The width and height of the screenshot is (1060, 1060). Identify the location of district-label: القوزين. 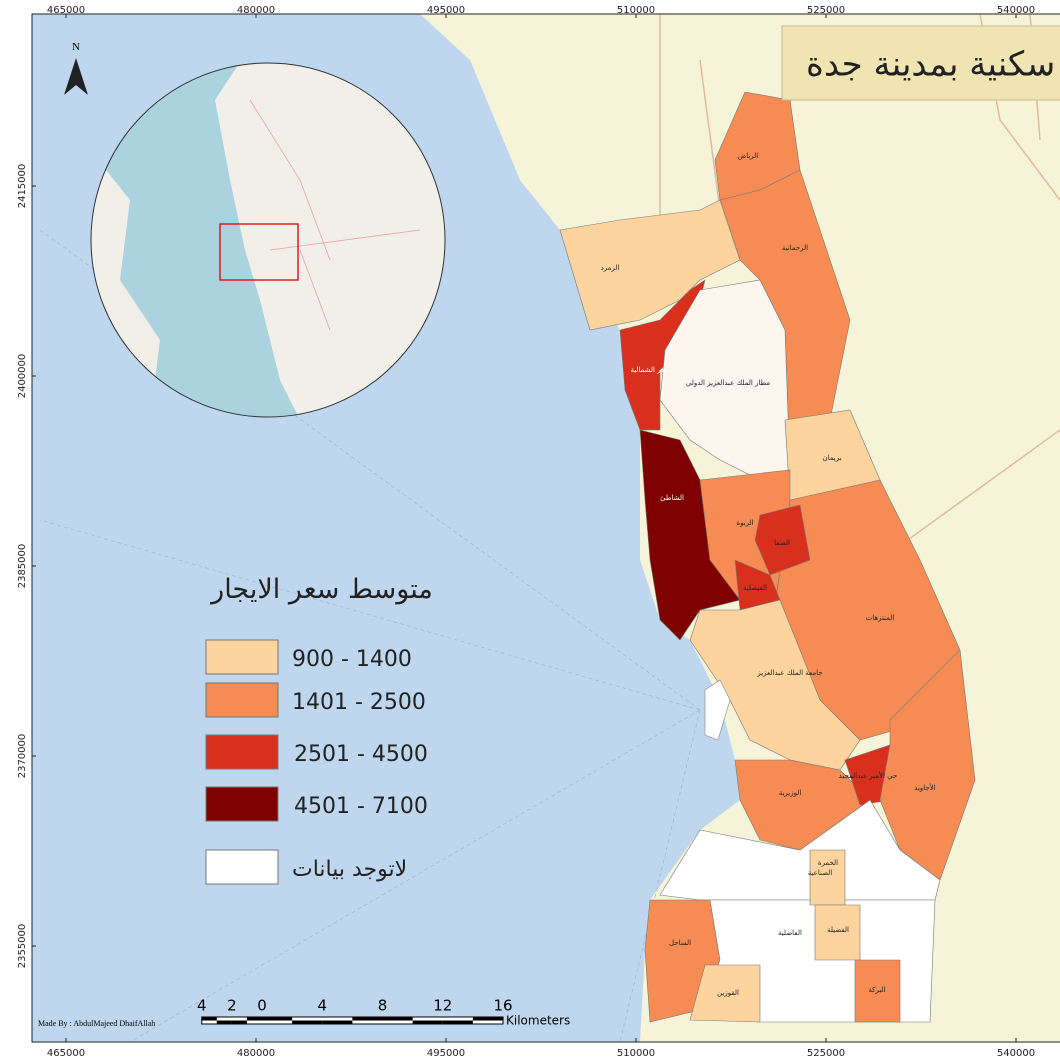
(728, 993).